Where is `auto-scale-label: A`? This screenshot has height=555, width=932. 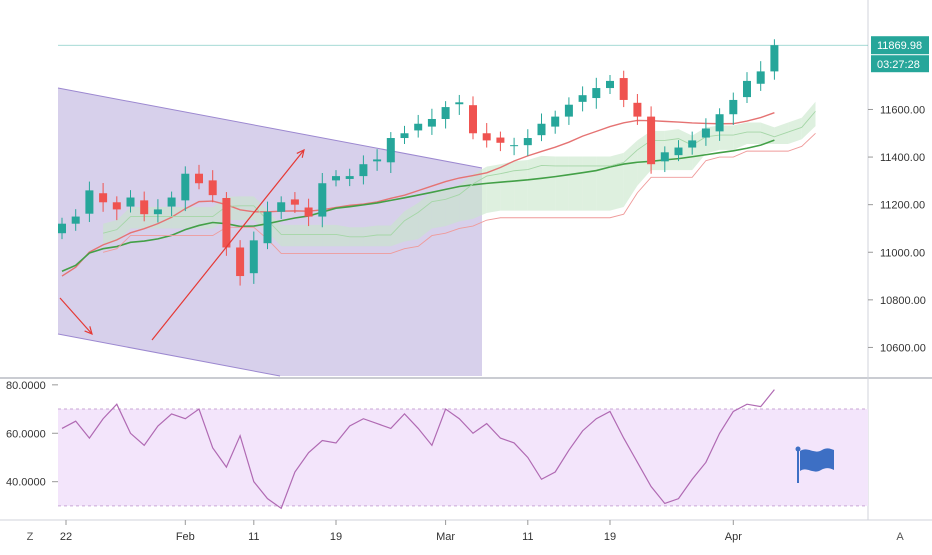
auto-scale-label: A is located at coordinates (900, 537).